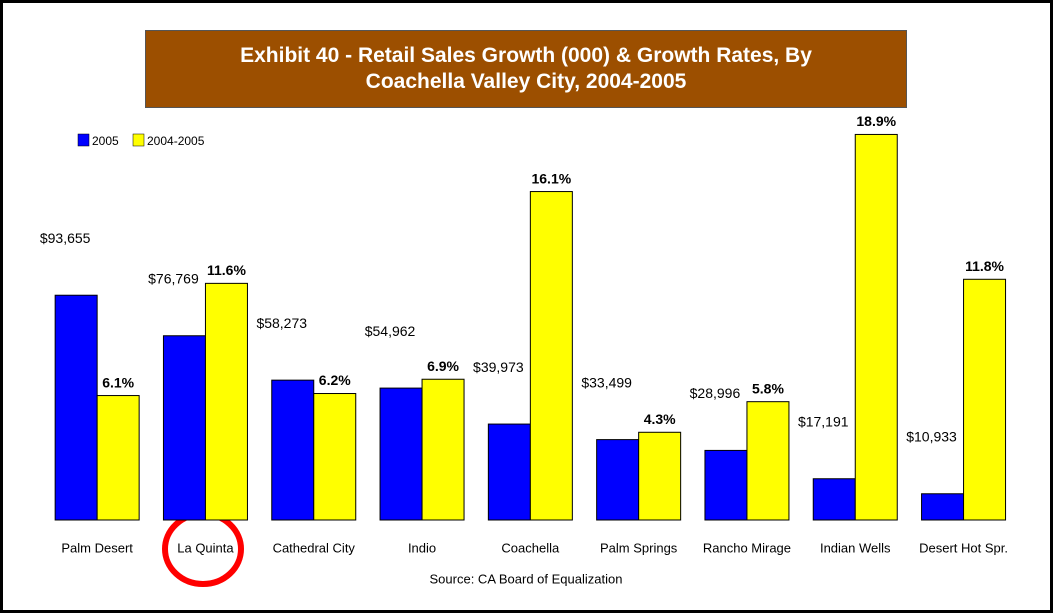  What do you see at coordinates (876, 121) in the screenshot?
I see `value-label: 18.9%` at bounding box center [876, 121].